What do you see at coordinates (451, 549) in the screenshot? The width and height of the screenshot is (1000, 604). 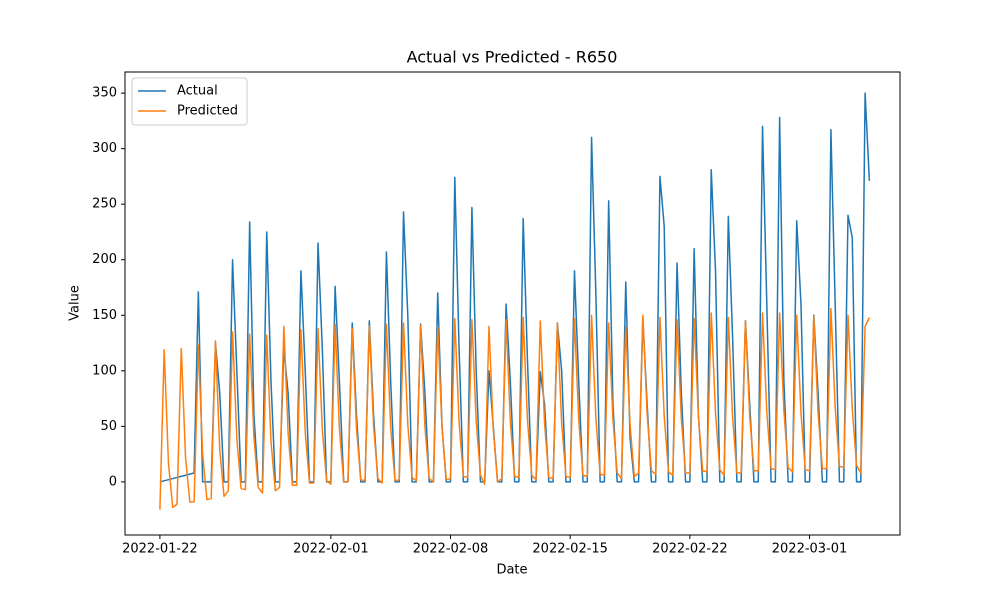 I see `x-tick-label: 2022-02-08` at bounding box center [451, 549].